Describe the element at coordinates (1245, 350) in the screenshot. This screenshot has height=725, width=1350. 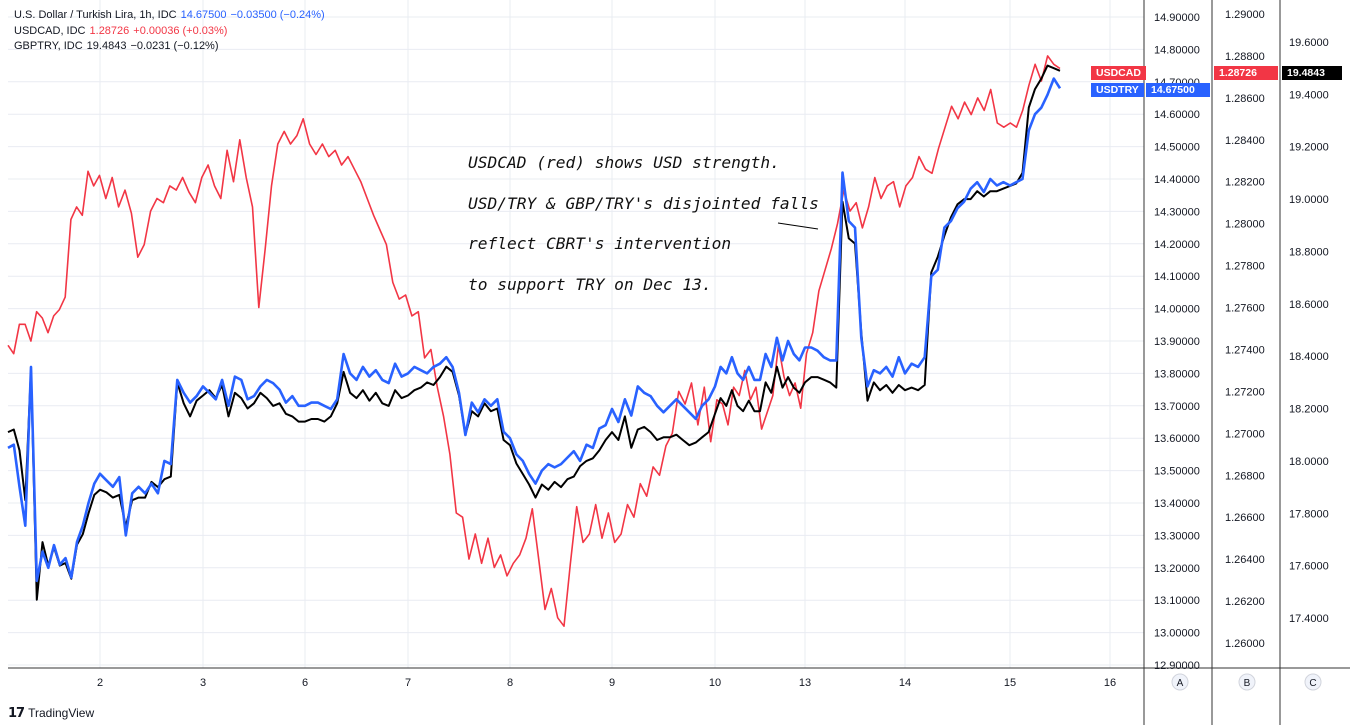
I see `axis-b-tick-label: 1.27400` at that location.